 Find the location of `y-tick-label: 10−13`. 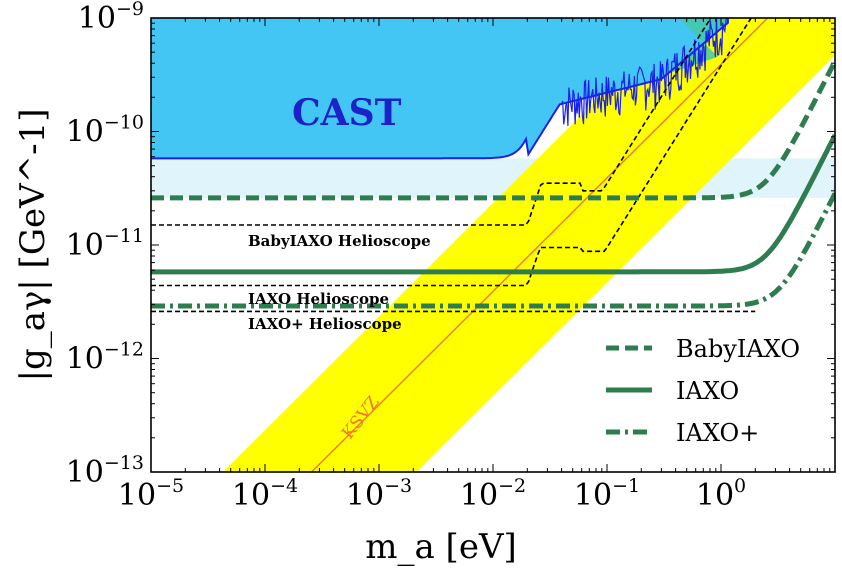

y-tick-label: 10−13 is located at coordinates (105, 471).